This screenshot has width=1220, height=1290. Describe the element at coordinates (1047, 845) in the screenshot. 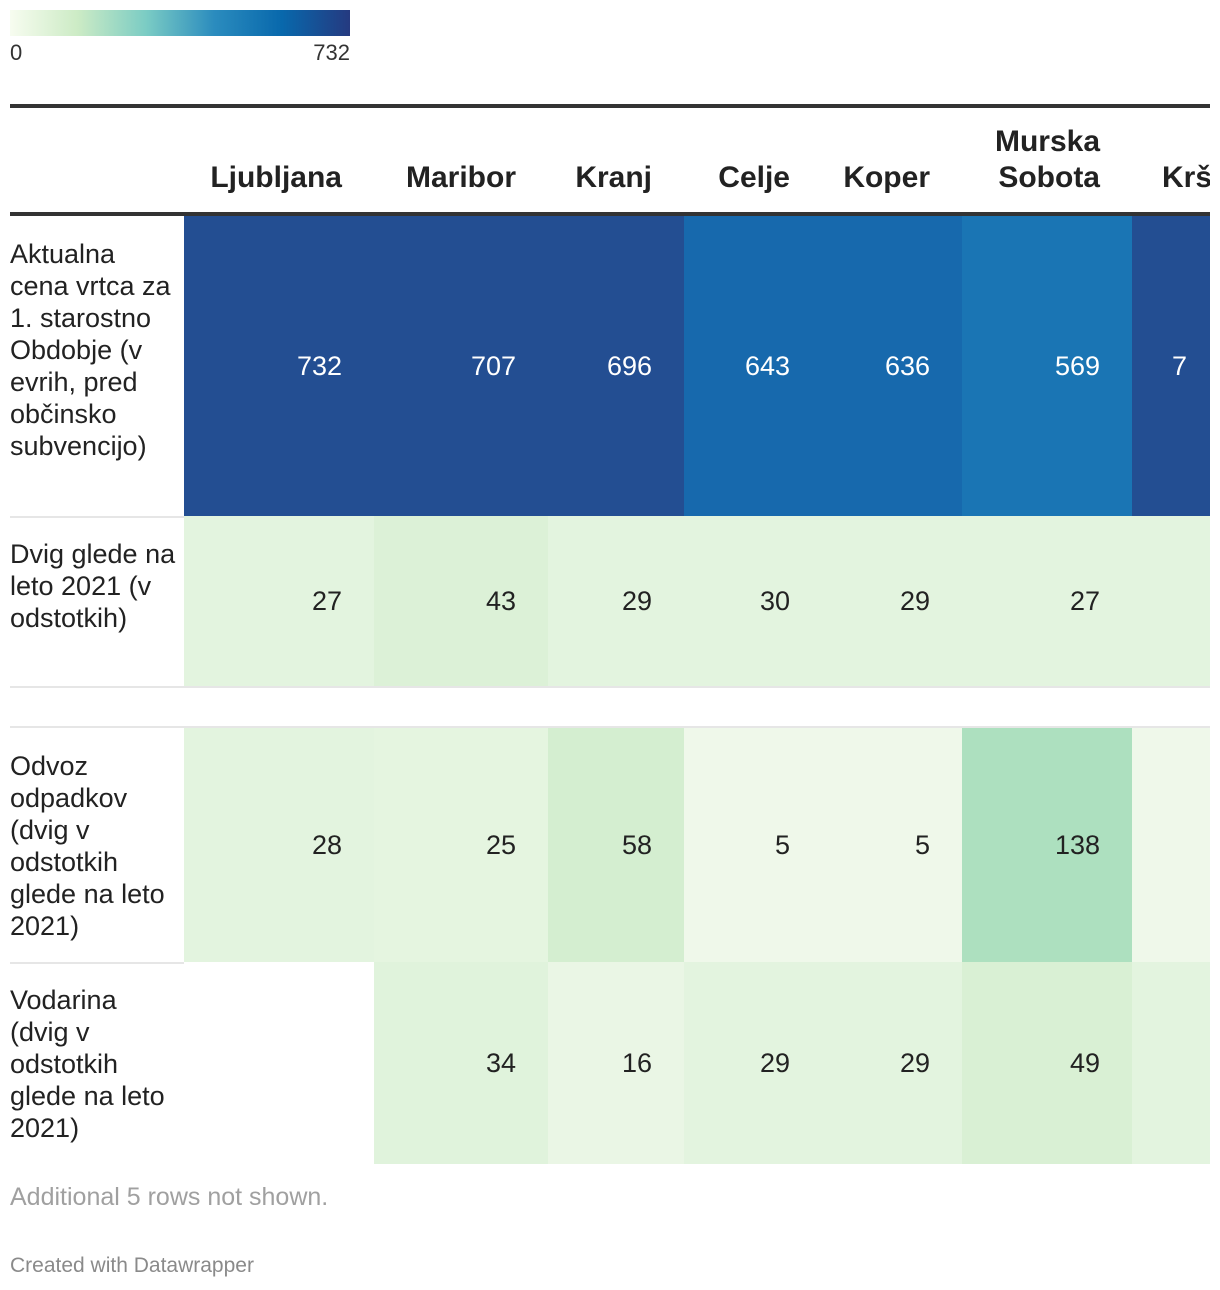

I see `heatmap-cell: 138` at that location.